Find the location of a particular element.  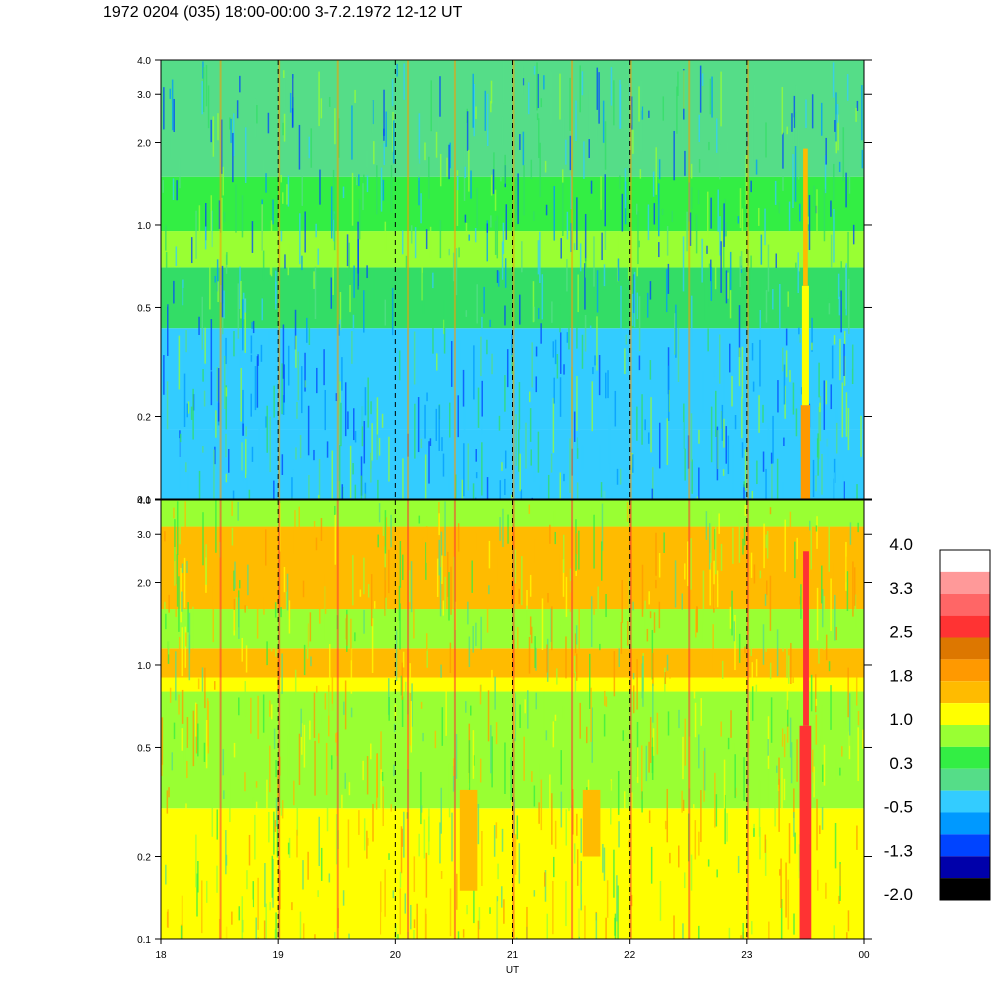

colorbar-swatch is located at coordinates (965, 889).